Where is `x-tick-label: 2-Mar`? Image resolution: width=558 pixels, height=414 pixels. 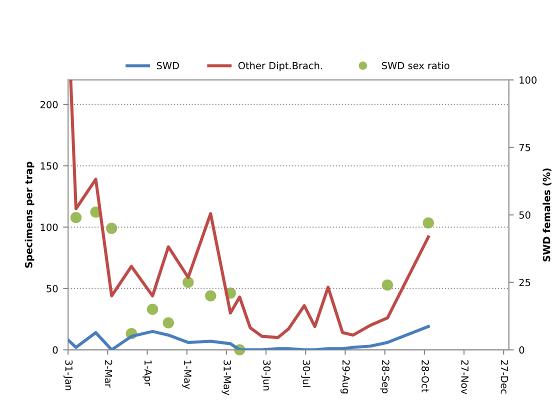 x-tick-label: 2-Mar is located at coordinates (108, 374).